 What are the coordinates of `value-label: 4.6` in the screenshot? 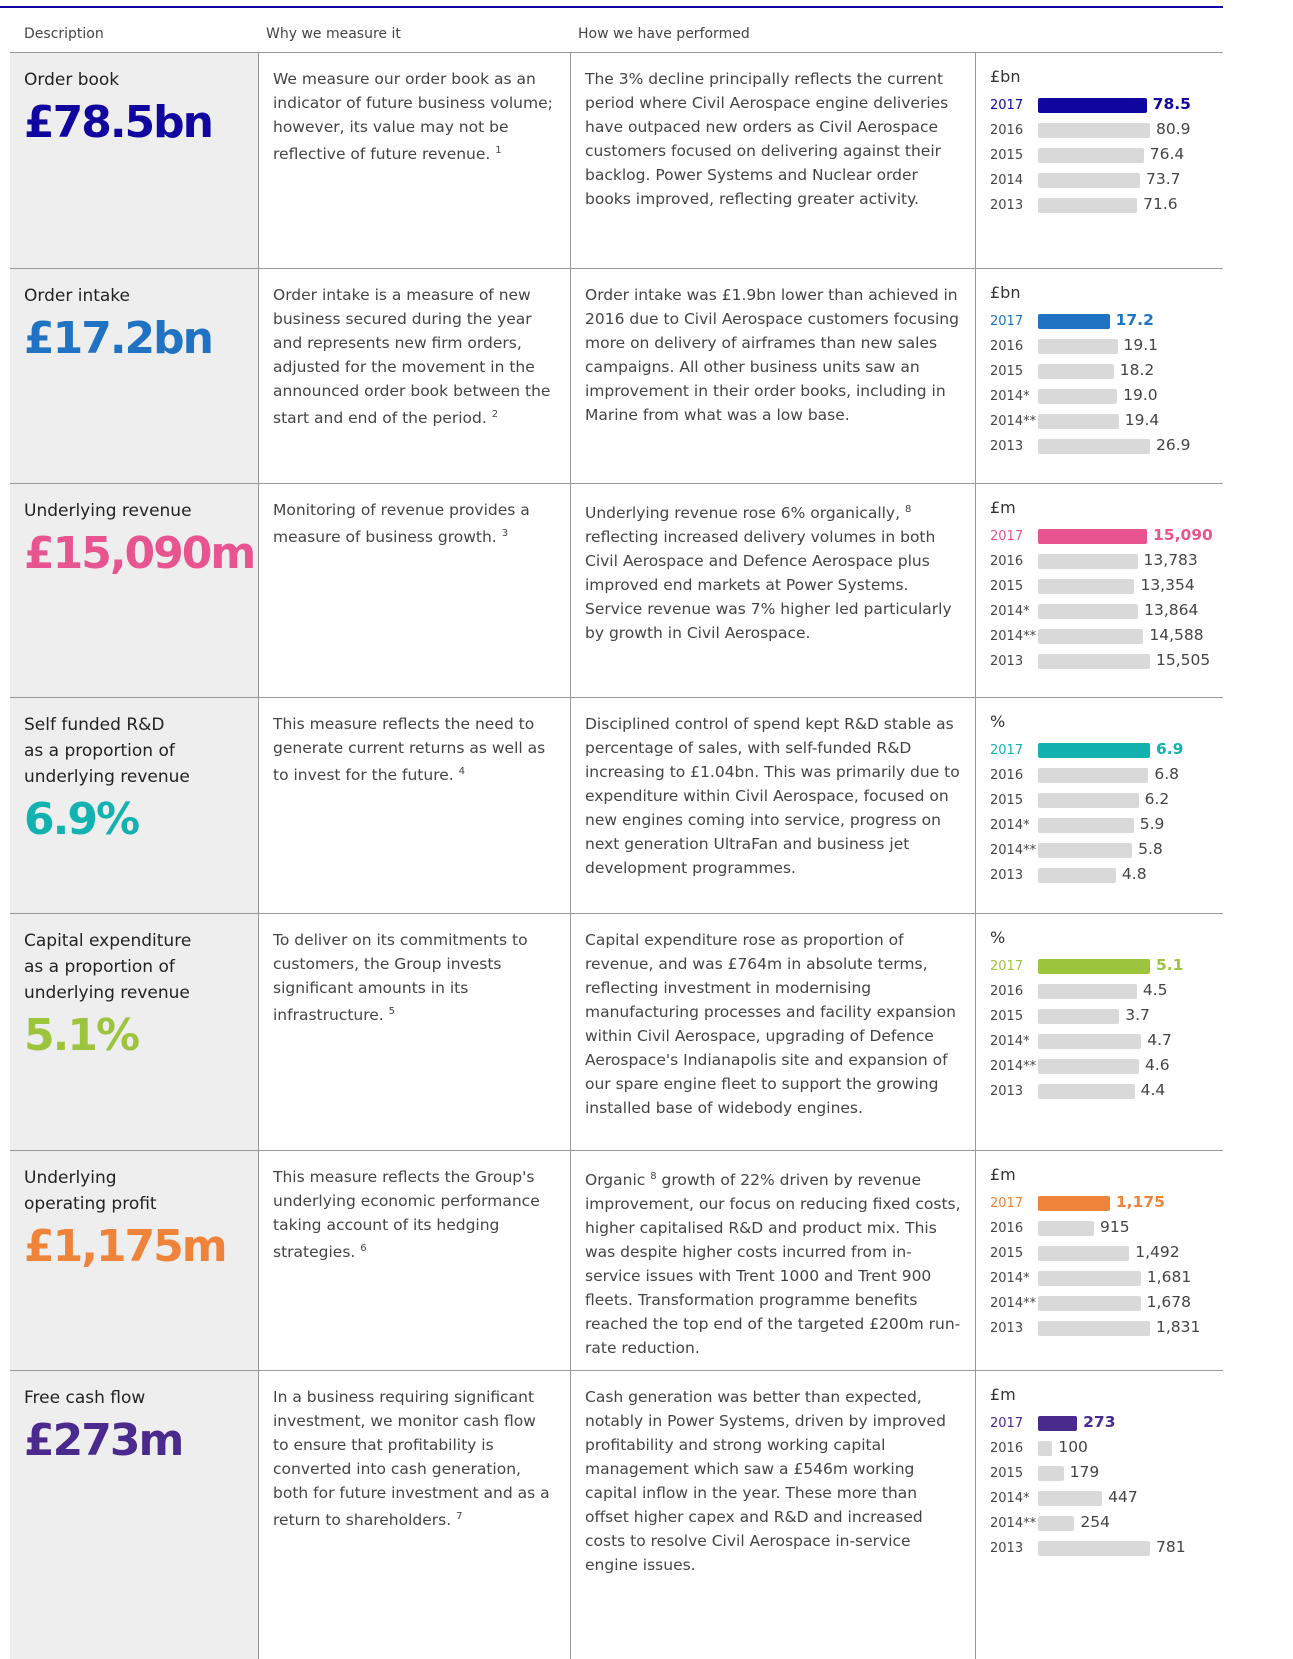 It's located at (1157, 1065).